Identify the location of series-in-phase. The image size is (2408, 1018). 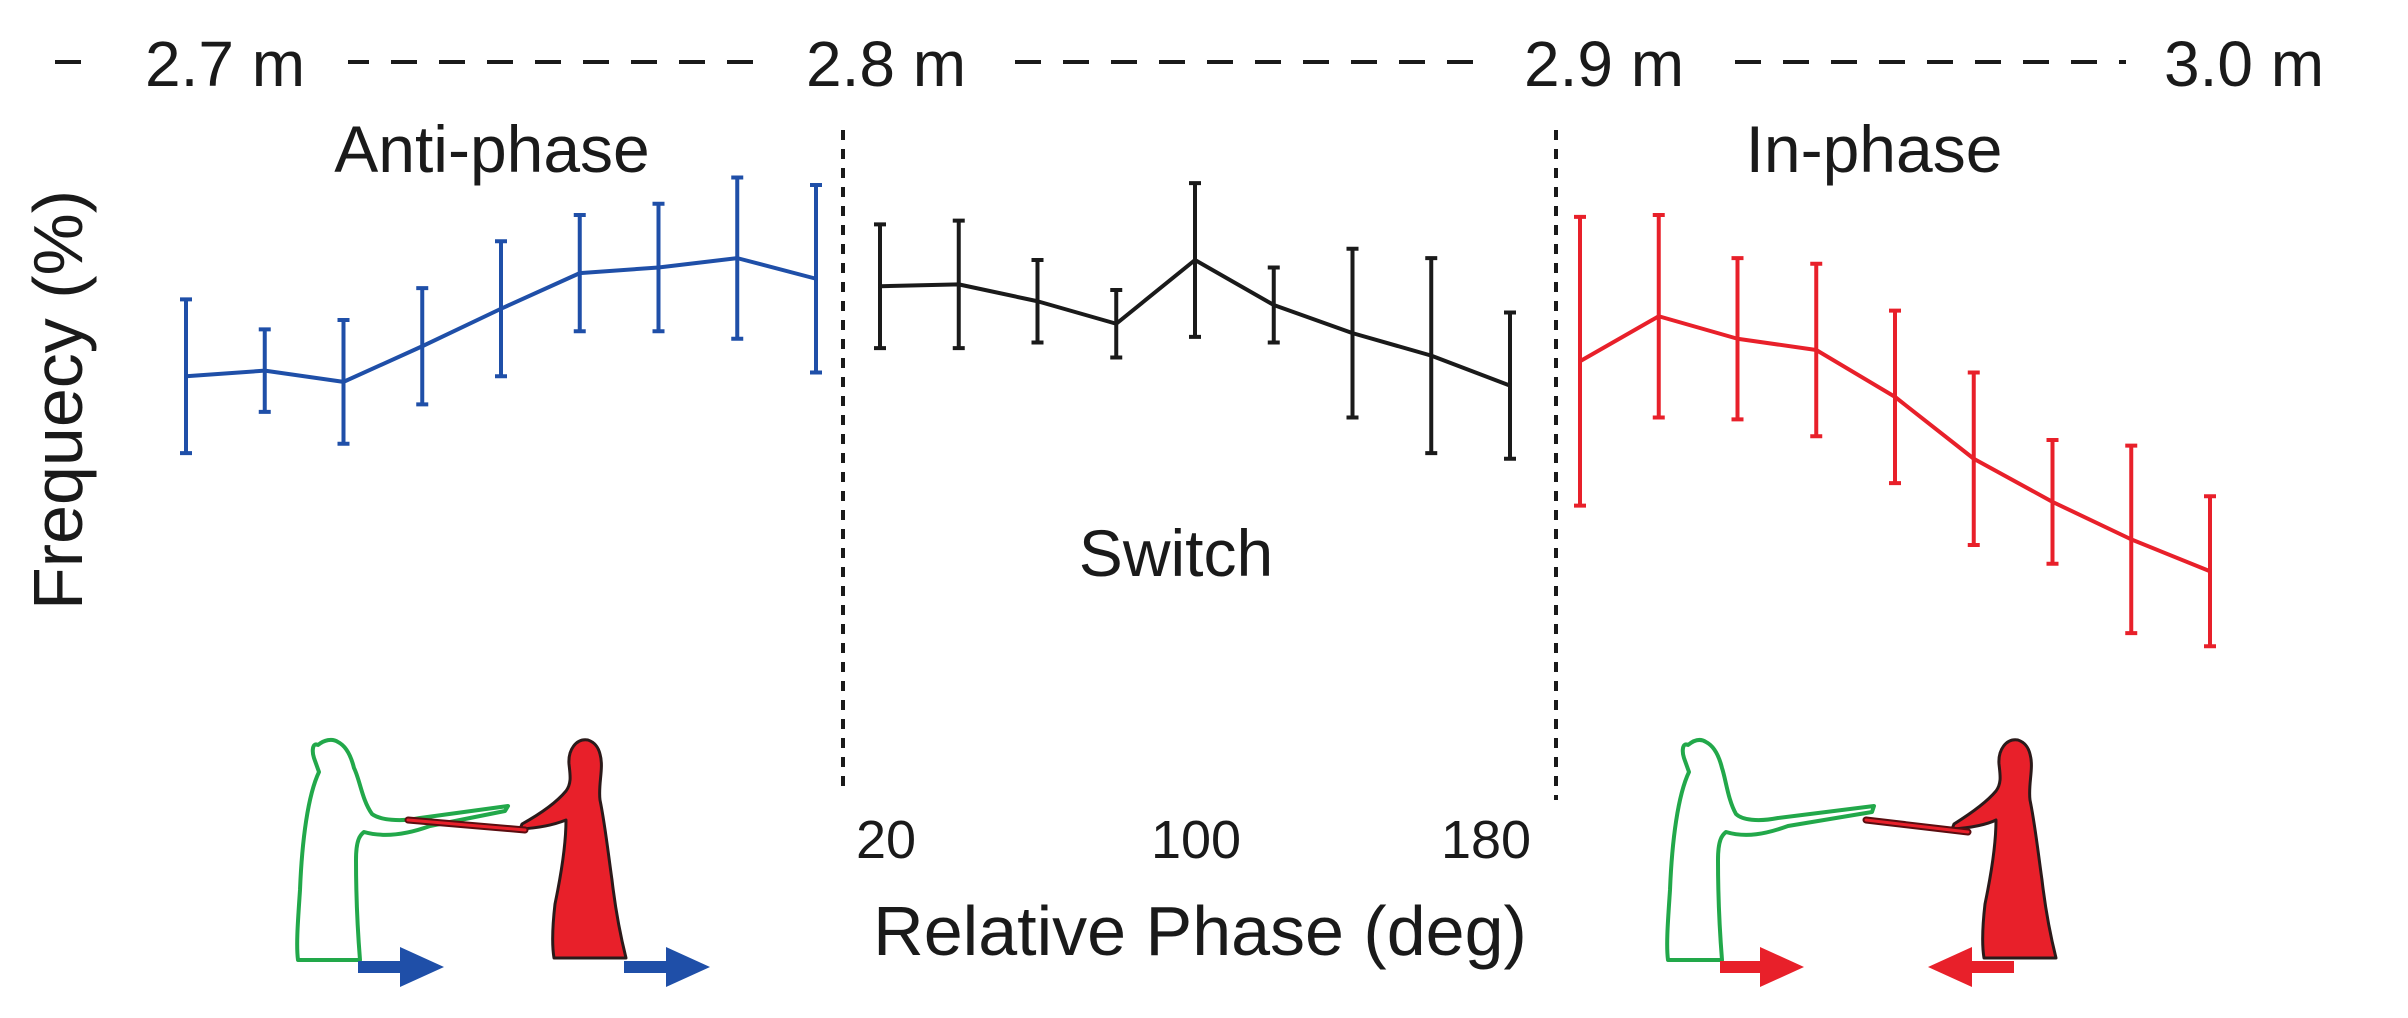
(1895, 431).